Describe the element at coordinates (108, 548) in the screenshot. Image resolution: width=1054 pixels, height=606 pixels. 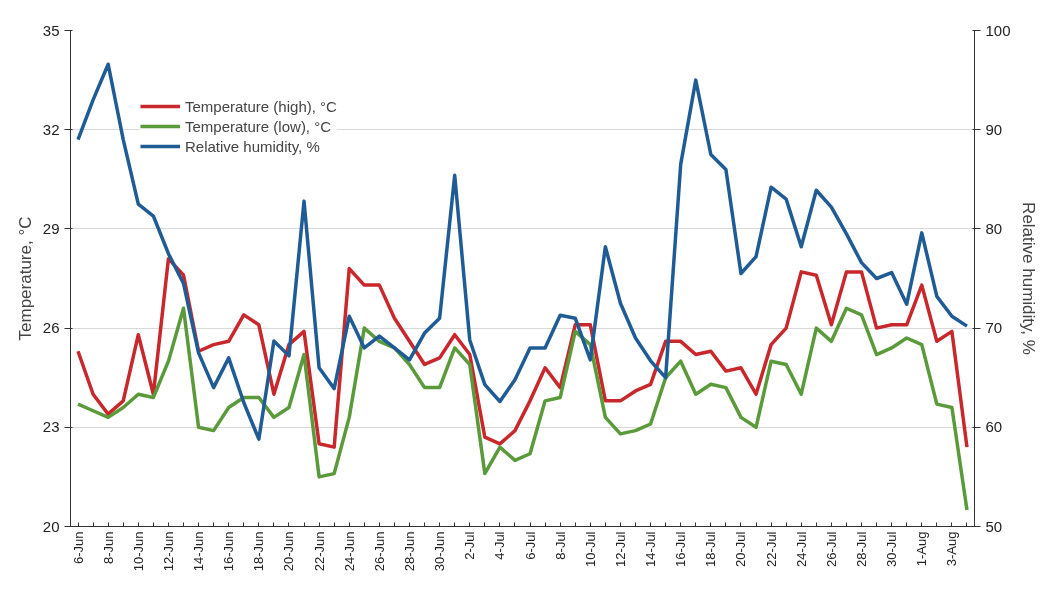
I see `x-tick-label: 8-Jun` at that location.